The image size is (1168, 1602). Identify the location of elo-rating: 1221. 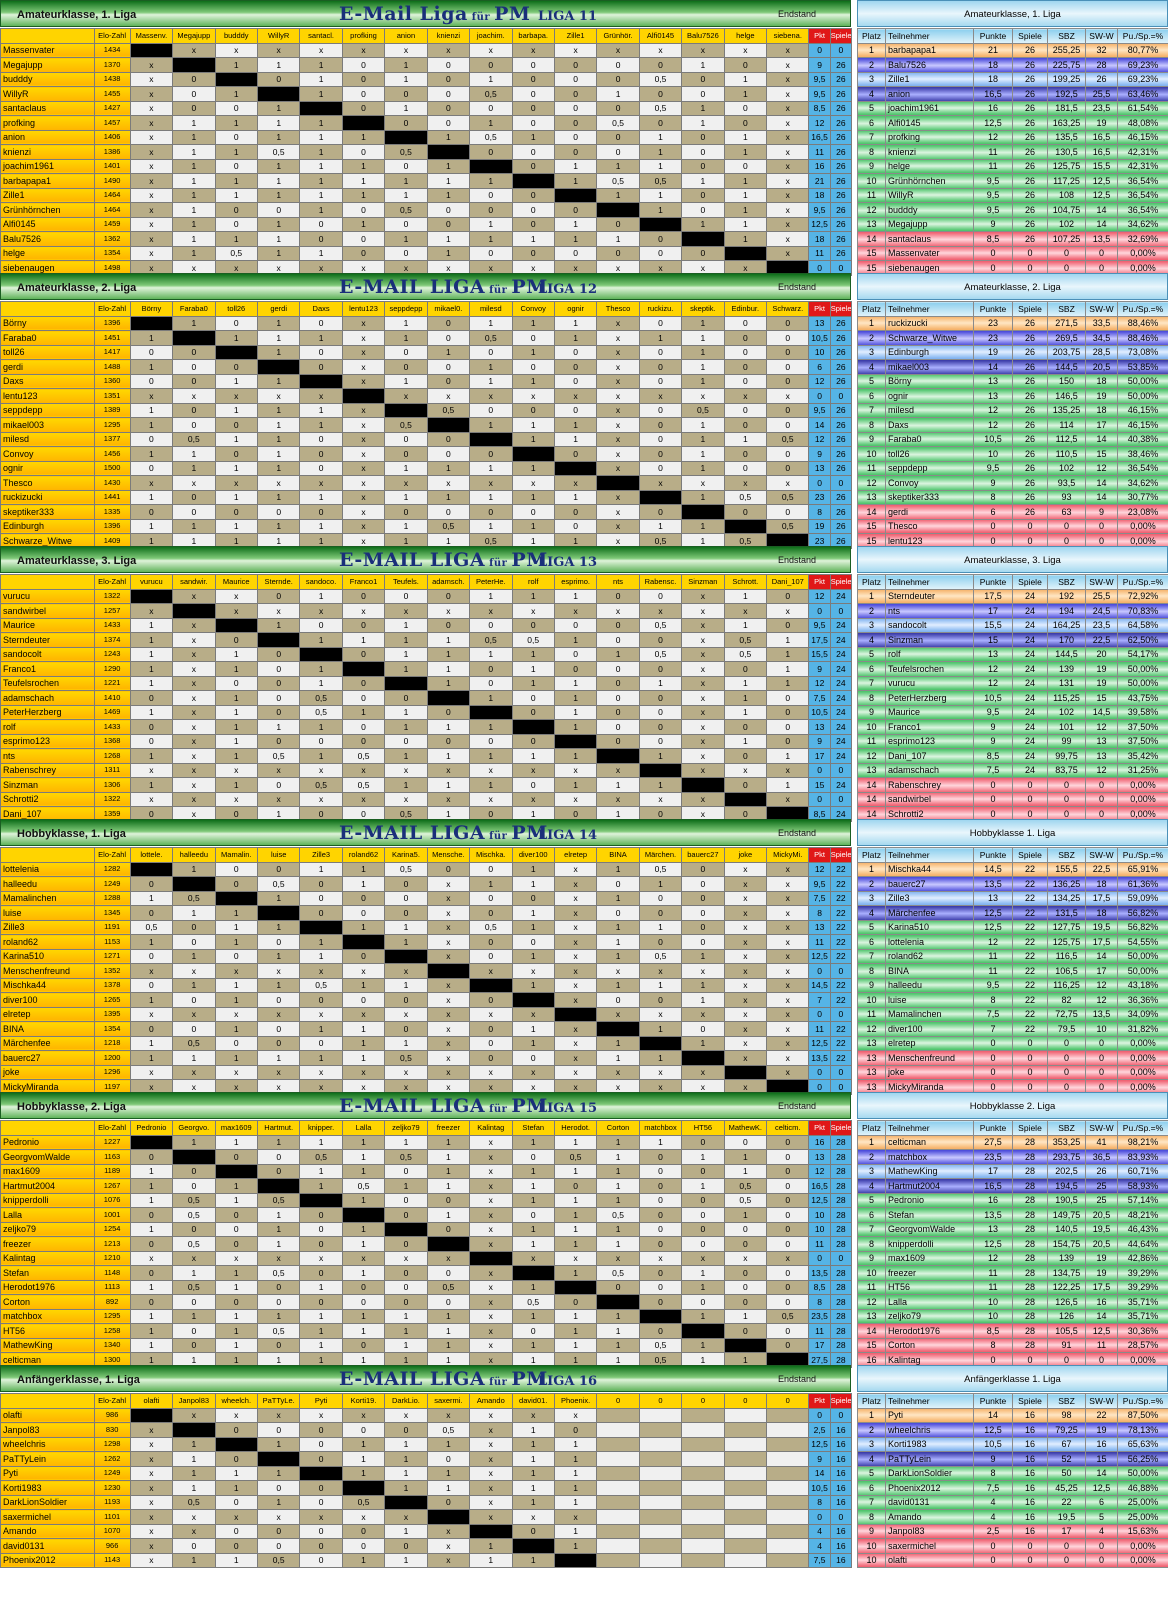
(112, 683).